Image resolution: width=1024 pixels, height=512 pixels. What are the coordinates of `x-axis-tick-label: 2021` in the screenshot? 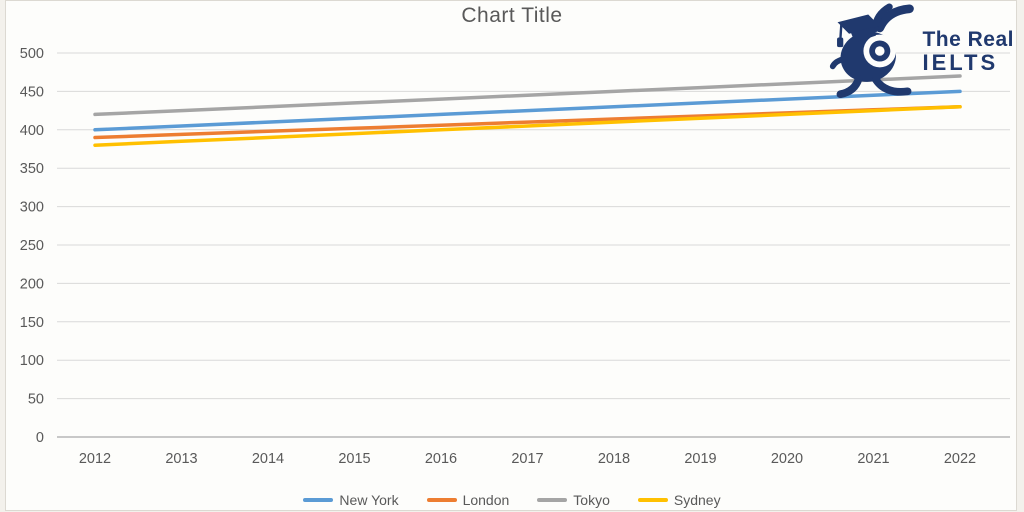 It's located at (873, 459).